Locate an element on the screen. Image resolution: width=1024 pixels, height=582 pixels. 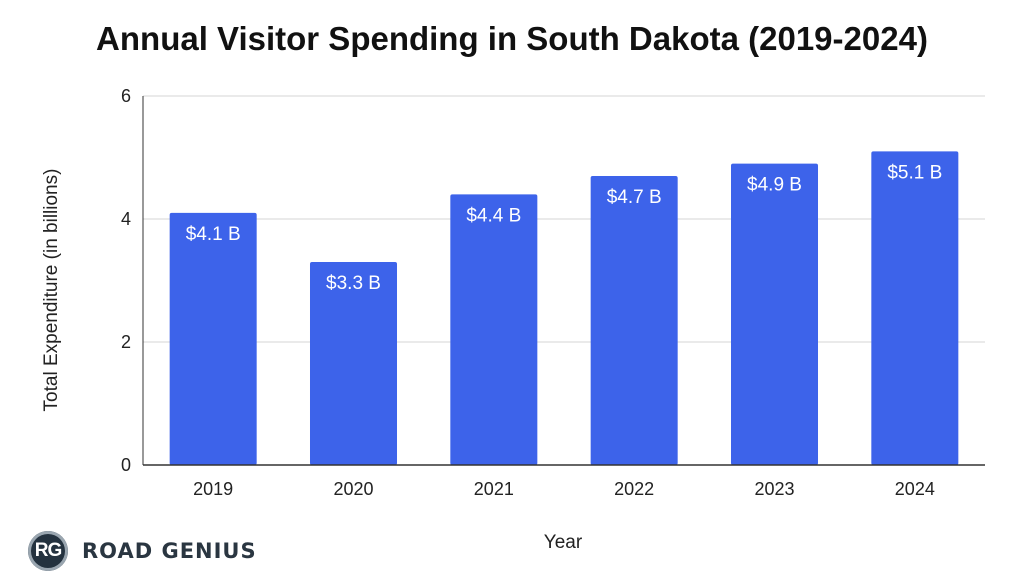
x-tick-label: 2022 is located at coordinates (634, 489).